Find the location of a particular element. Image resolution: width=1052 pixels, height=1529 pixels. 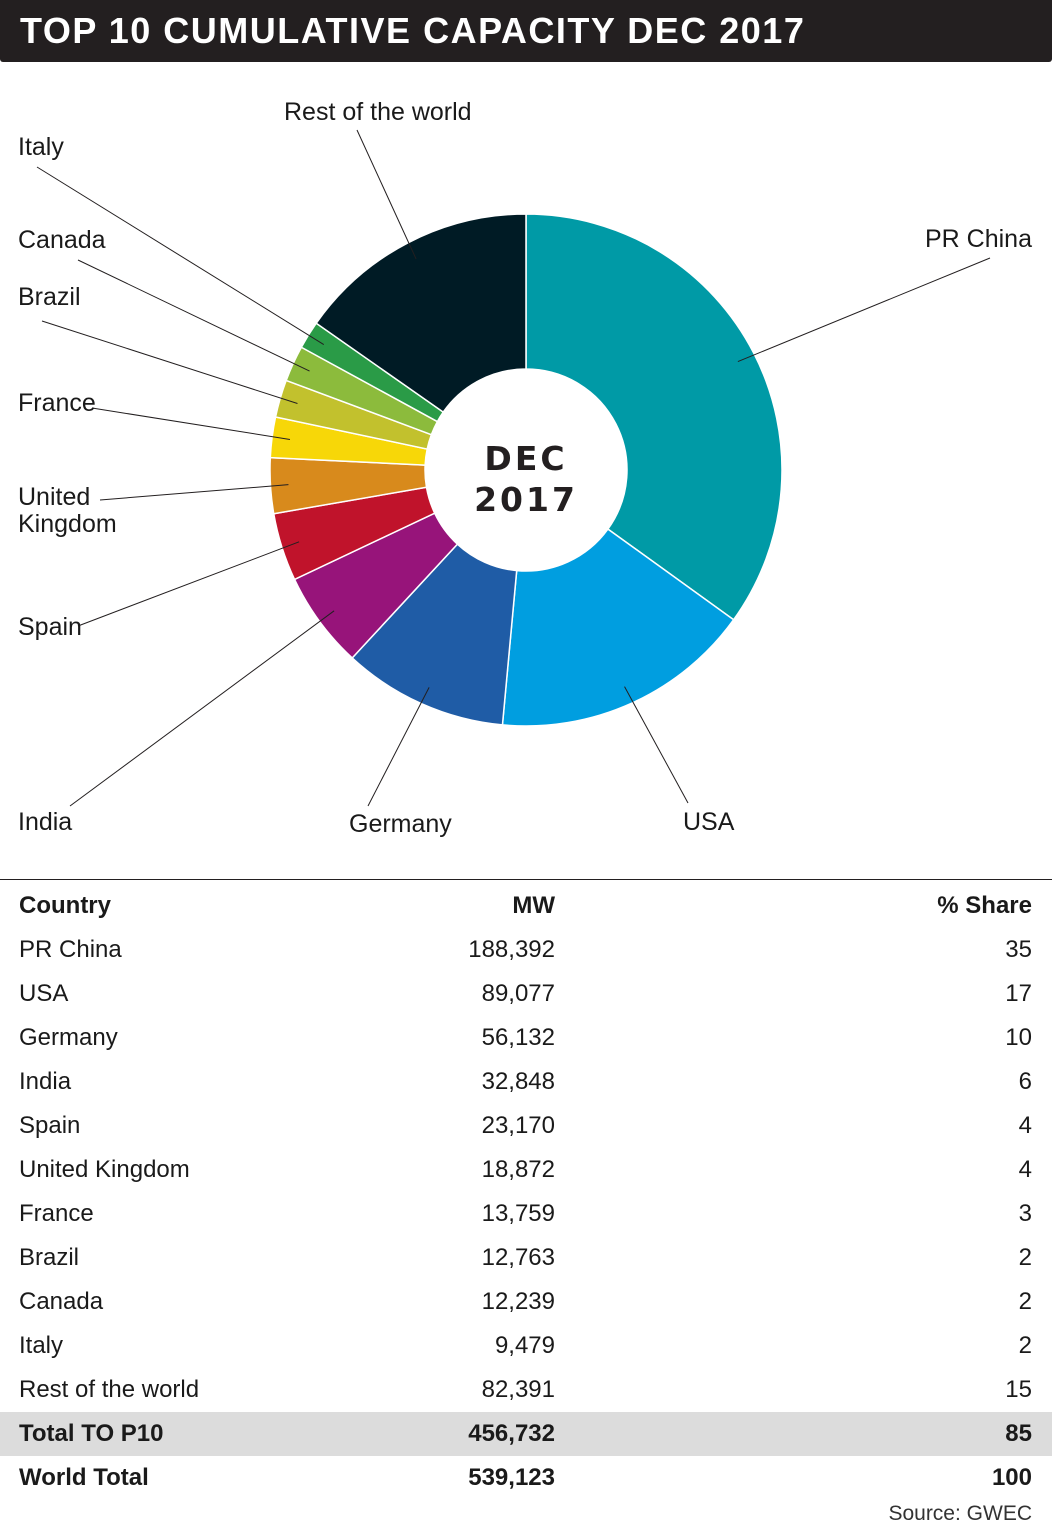

table-divider is located at coordinates (526, 879).